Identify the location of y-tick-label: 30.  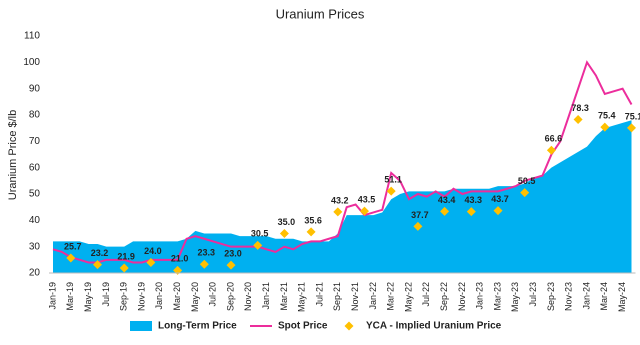
(35, 246).